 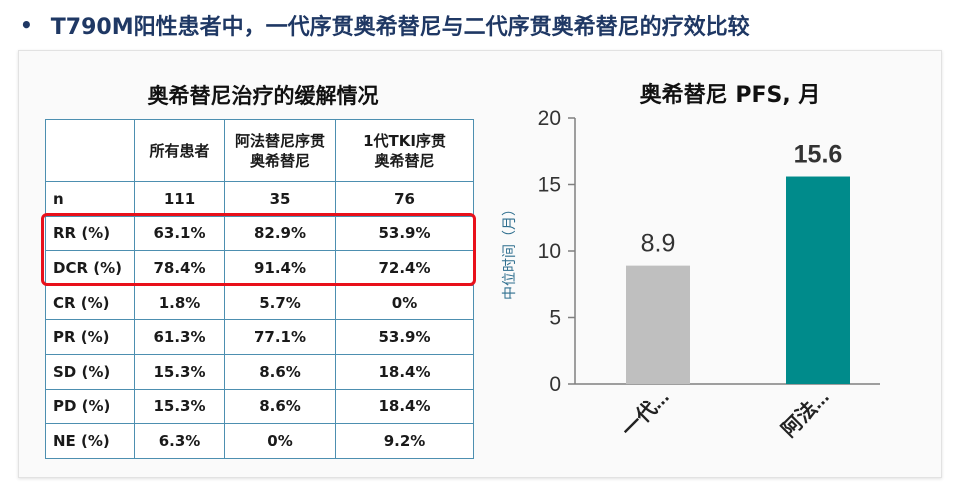 I want to click on header-cell: 1代TKI序贯奥希替尼, so click(x=404, y=150).